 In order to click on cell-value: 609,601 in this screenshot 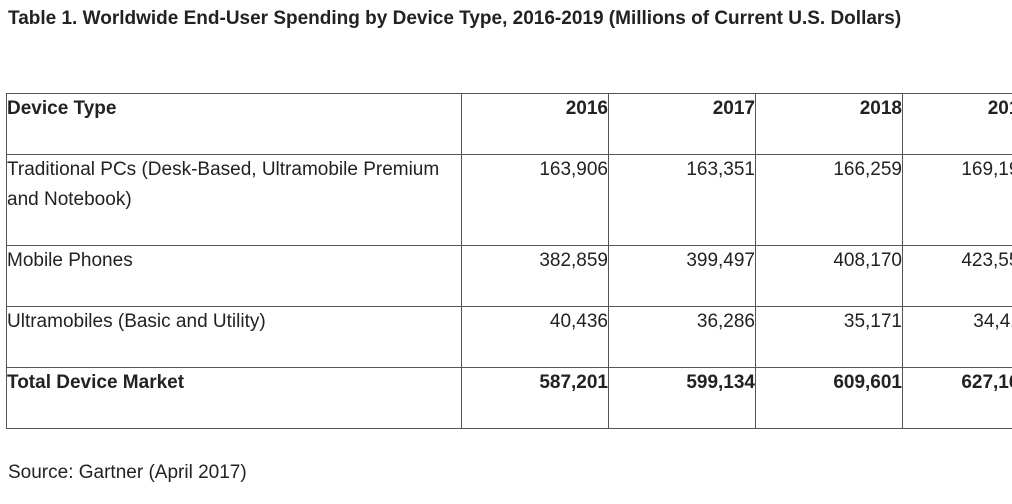, I will do `click(829, 398)`.